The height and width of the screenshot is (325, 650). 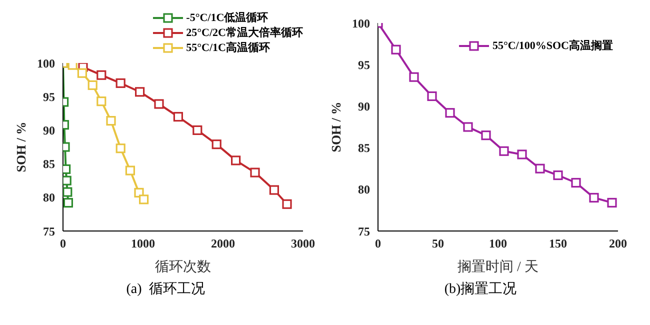 What do you see at coordinates (480, 289) in the screenshot?
I see `text: (b)搁置工况` at bounding box center [480, 289].